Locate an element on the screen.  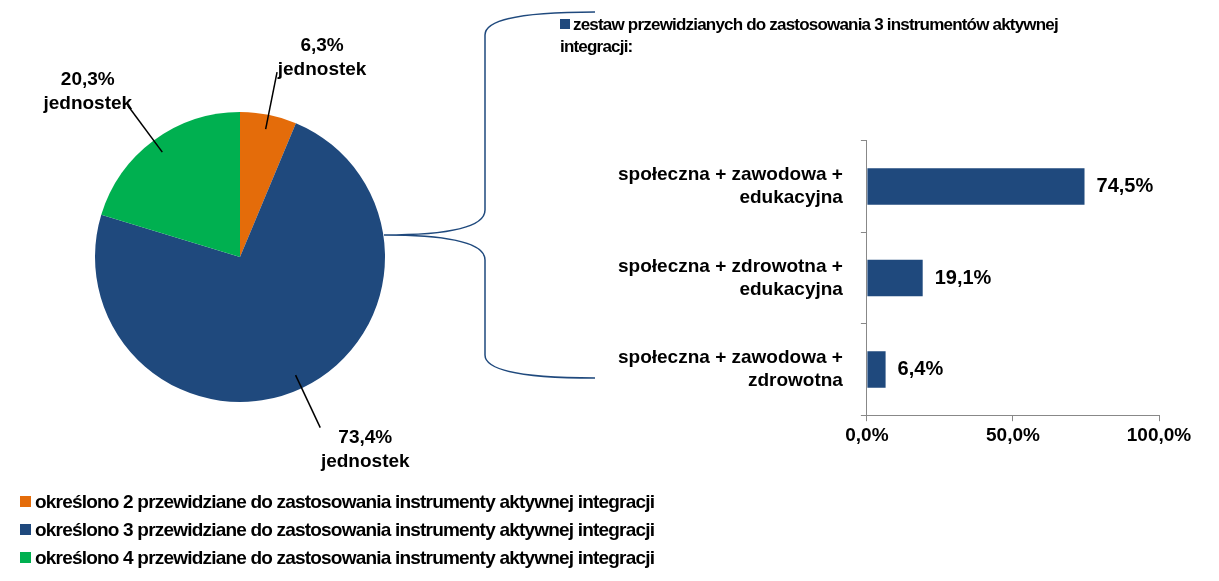
legend-label: określono 4 przewidziane do zastosowania instrumenty aktywnej integracji is located at coordinates (345, 558).